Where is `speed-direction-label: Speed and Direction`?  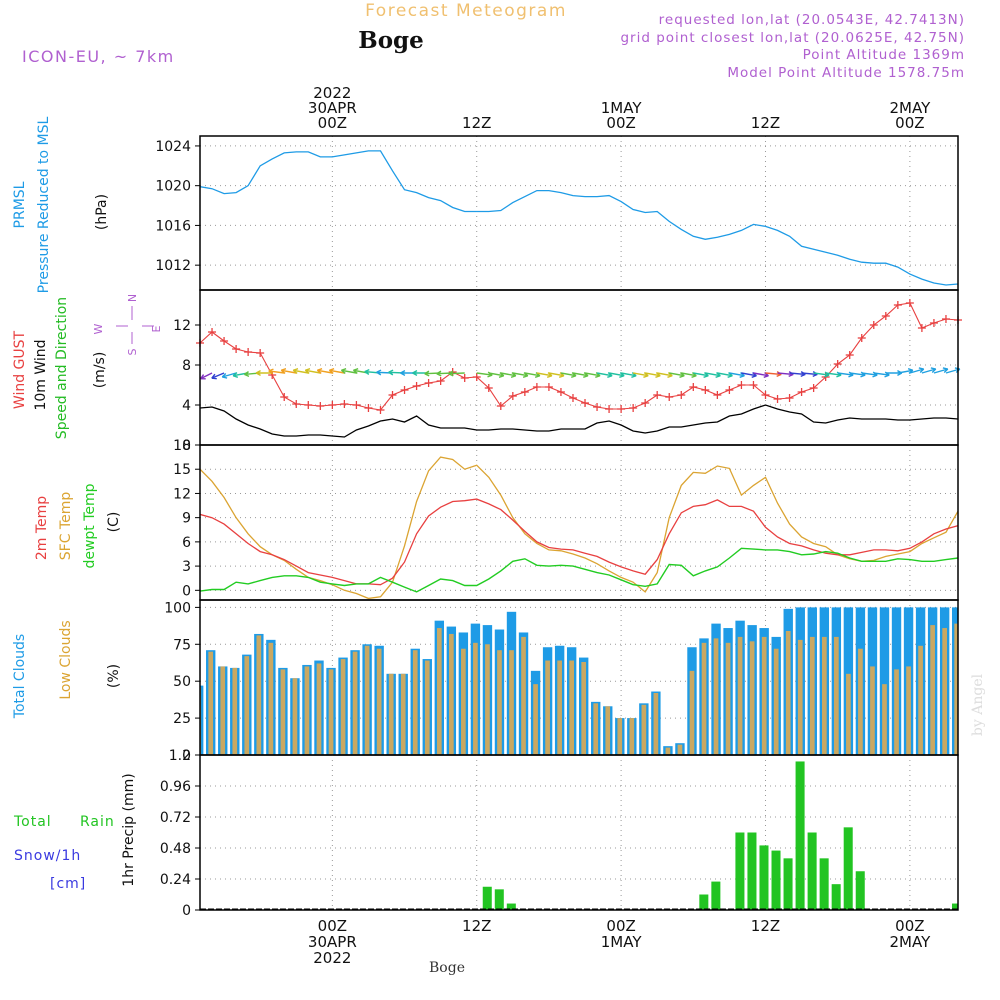
speed-direction-label: Speed and Direction is located at coordinates (62, 368).